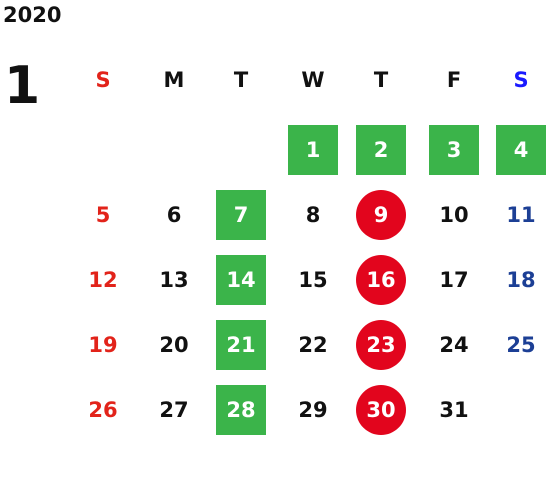 Image resolution: width=548 pixels, height=503 pixels. What do you see at coordinates (174, 345) in the screenshot?
I see `day-cell-20: 20` at bounding box center [174, 345].